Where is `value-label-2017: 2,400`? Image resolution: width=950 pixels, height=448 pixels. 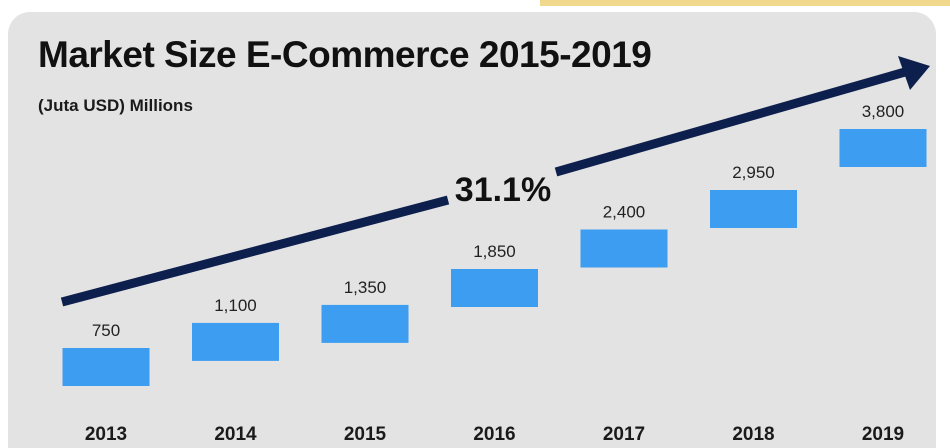
value-label-2017: 2,400 is located at coordinates (624, 212).